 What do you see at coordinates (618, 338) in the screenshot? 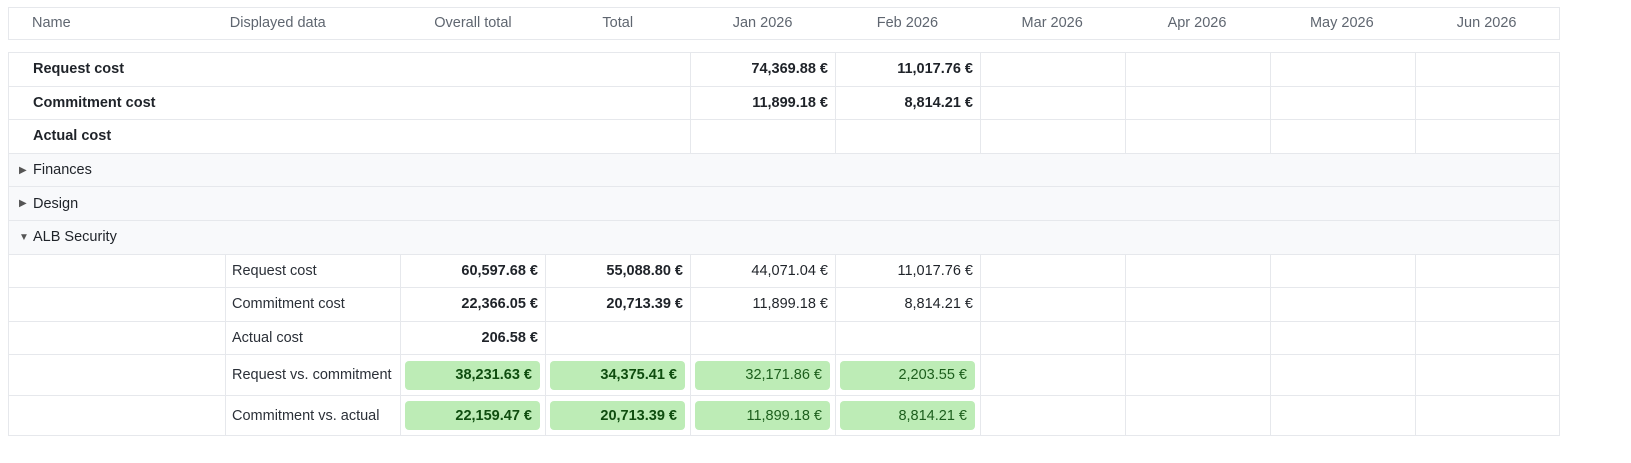
I see `cell-total` at bounding box center [618, 338].